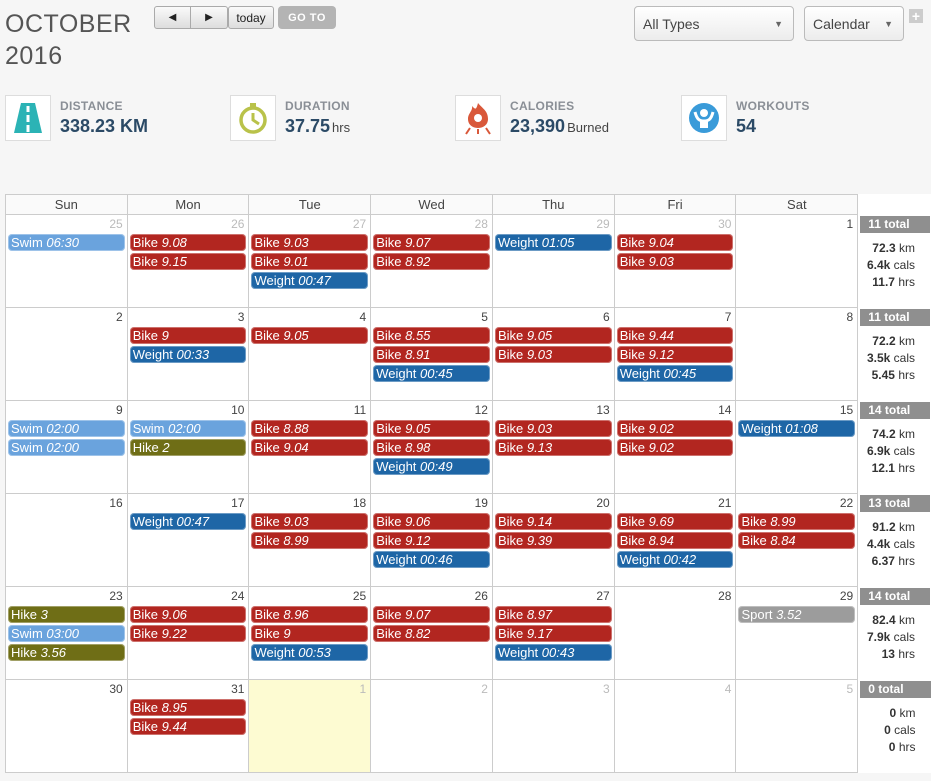 The width and height of the screenshot is (931, 781). Describe the element at coordinates (66, 726) in the screenshot. I see `day-cell: 30` at that location.